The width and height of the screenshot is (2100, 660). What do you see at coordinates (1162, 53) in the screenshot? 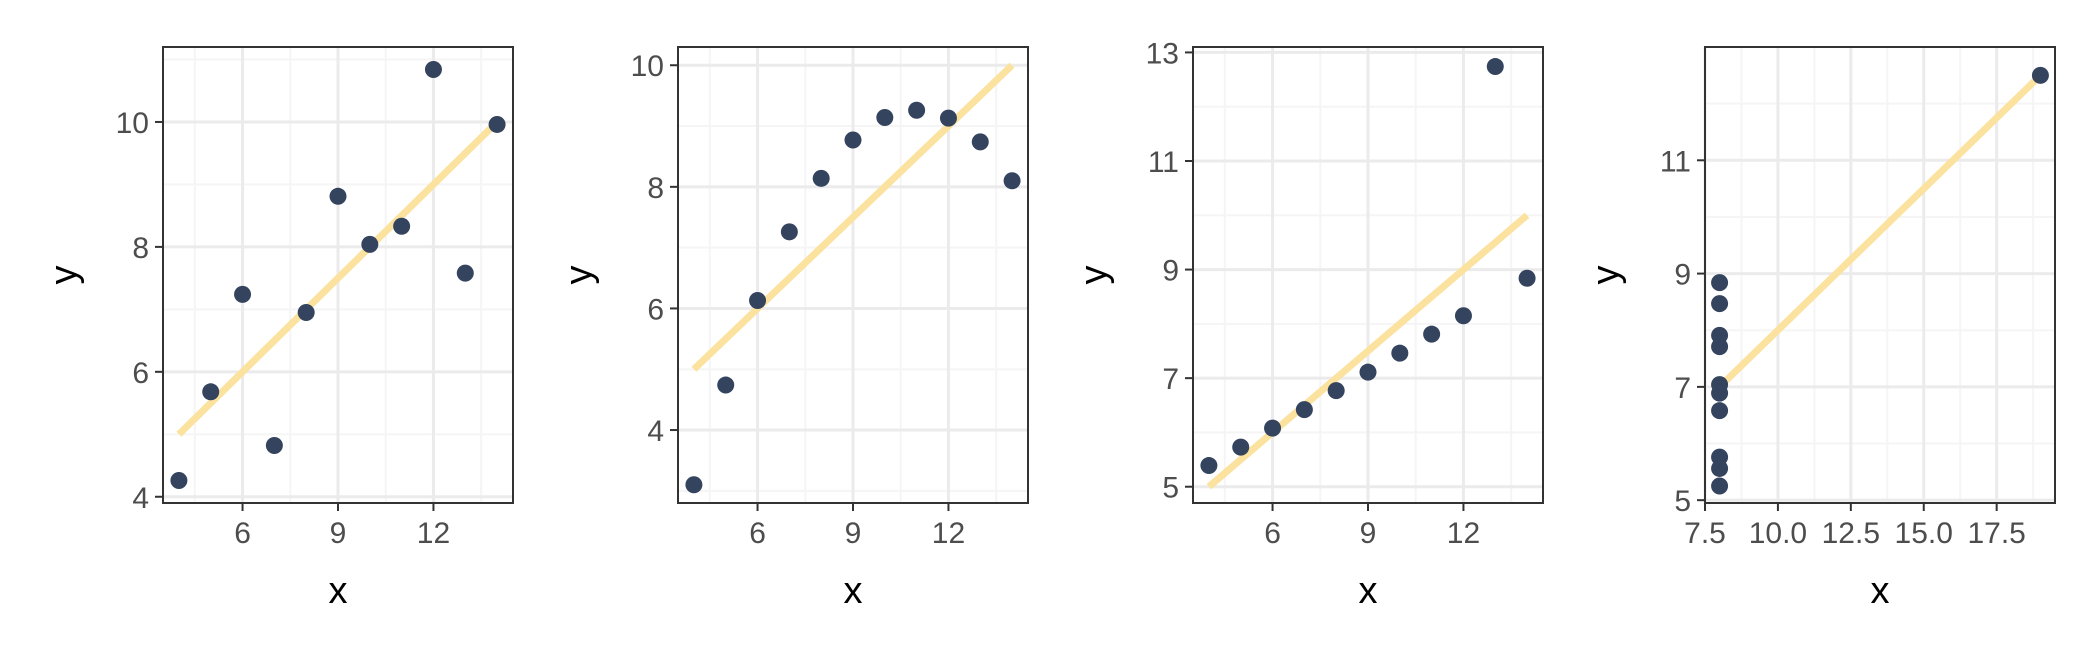
I see `y-tick-label: 13` at bounding box center [1162, 53].